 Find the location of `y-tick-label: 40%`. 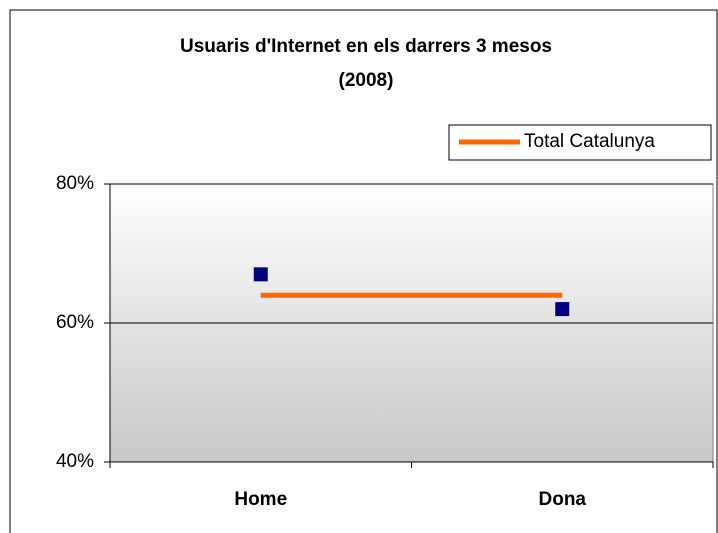

y-tick-label: 40% is located at coordinates (75, 461).